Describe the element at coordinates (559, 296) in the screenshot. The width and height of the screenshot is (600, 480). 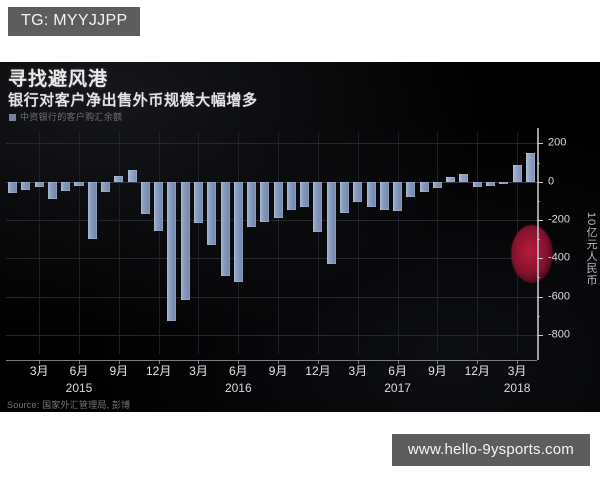
I see `y-axis-tick-label: -600` at that location.